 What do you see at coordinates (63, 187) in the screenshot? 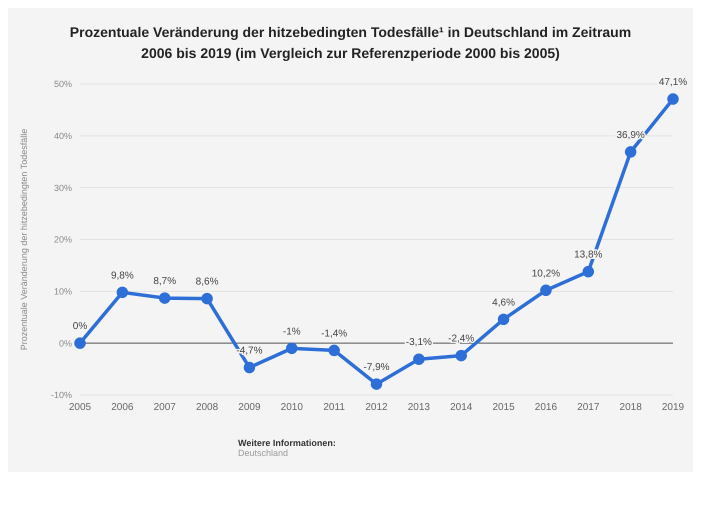
I see `y-tick-label: 30%` at bounding box center [63, 187].